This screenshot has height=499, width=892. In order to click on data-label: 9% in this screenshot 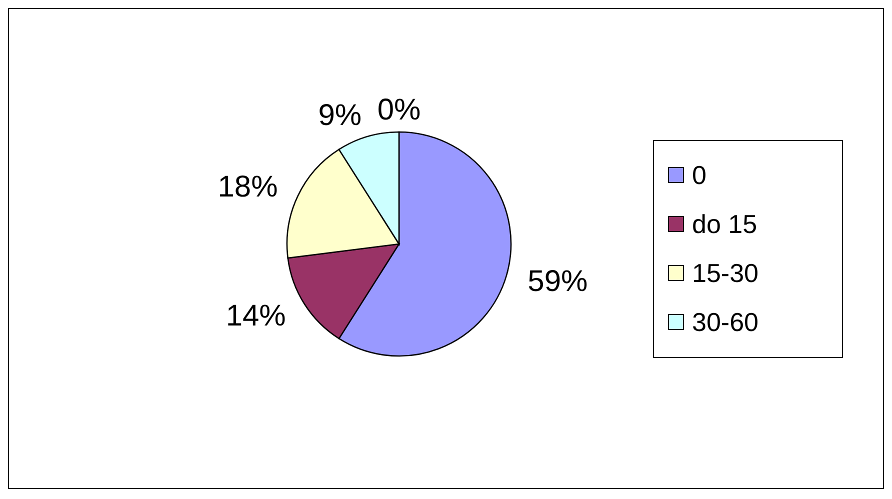, I will do `click(340, 115)`.